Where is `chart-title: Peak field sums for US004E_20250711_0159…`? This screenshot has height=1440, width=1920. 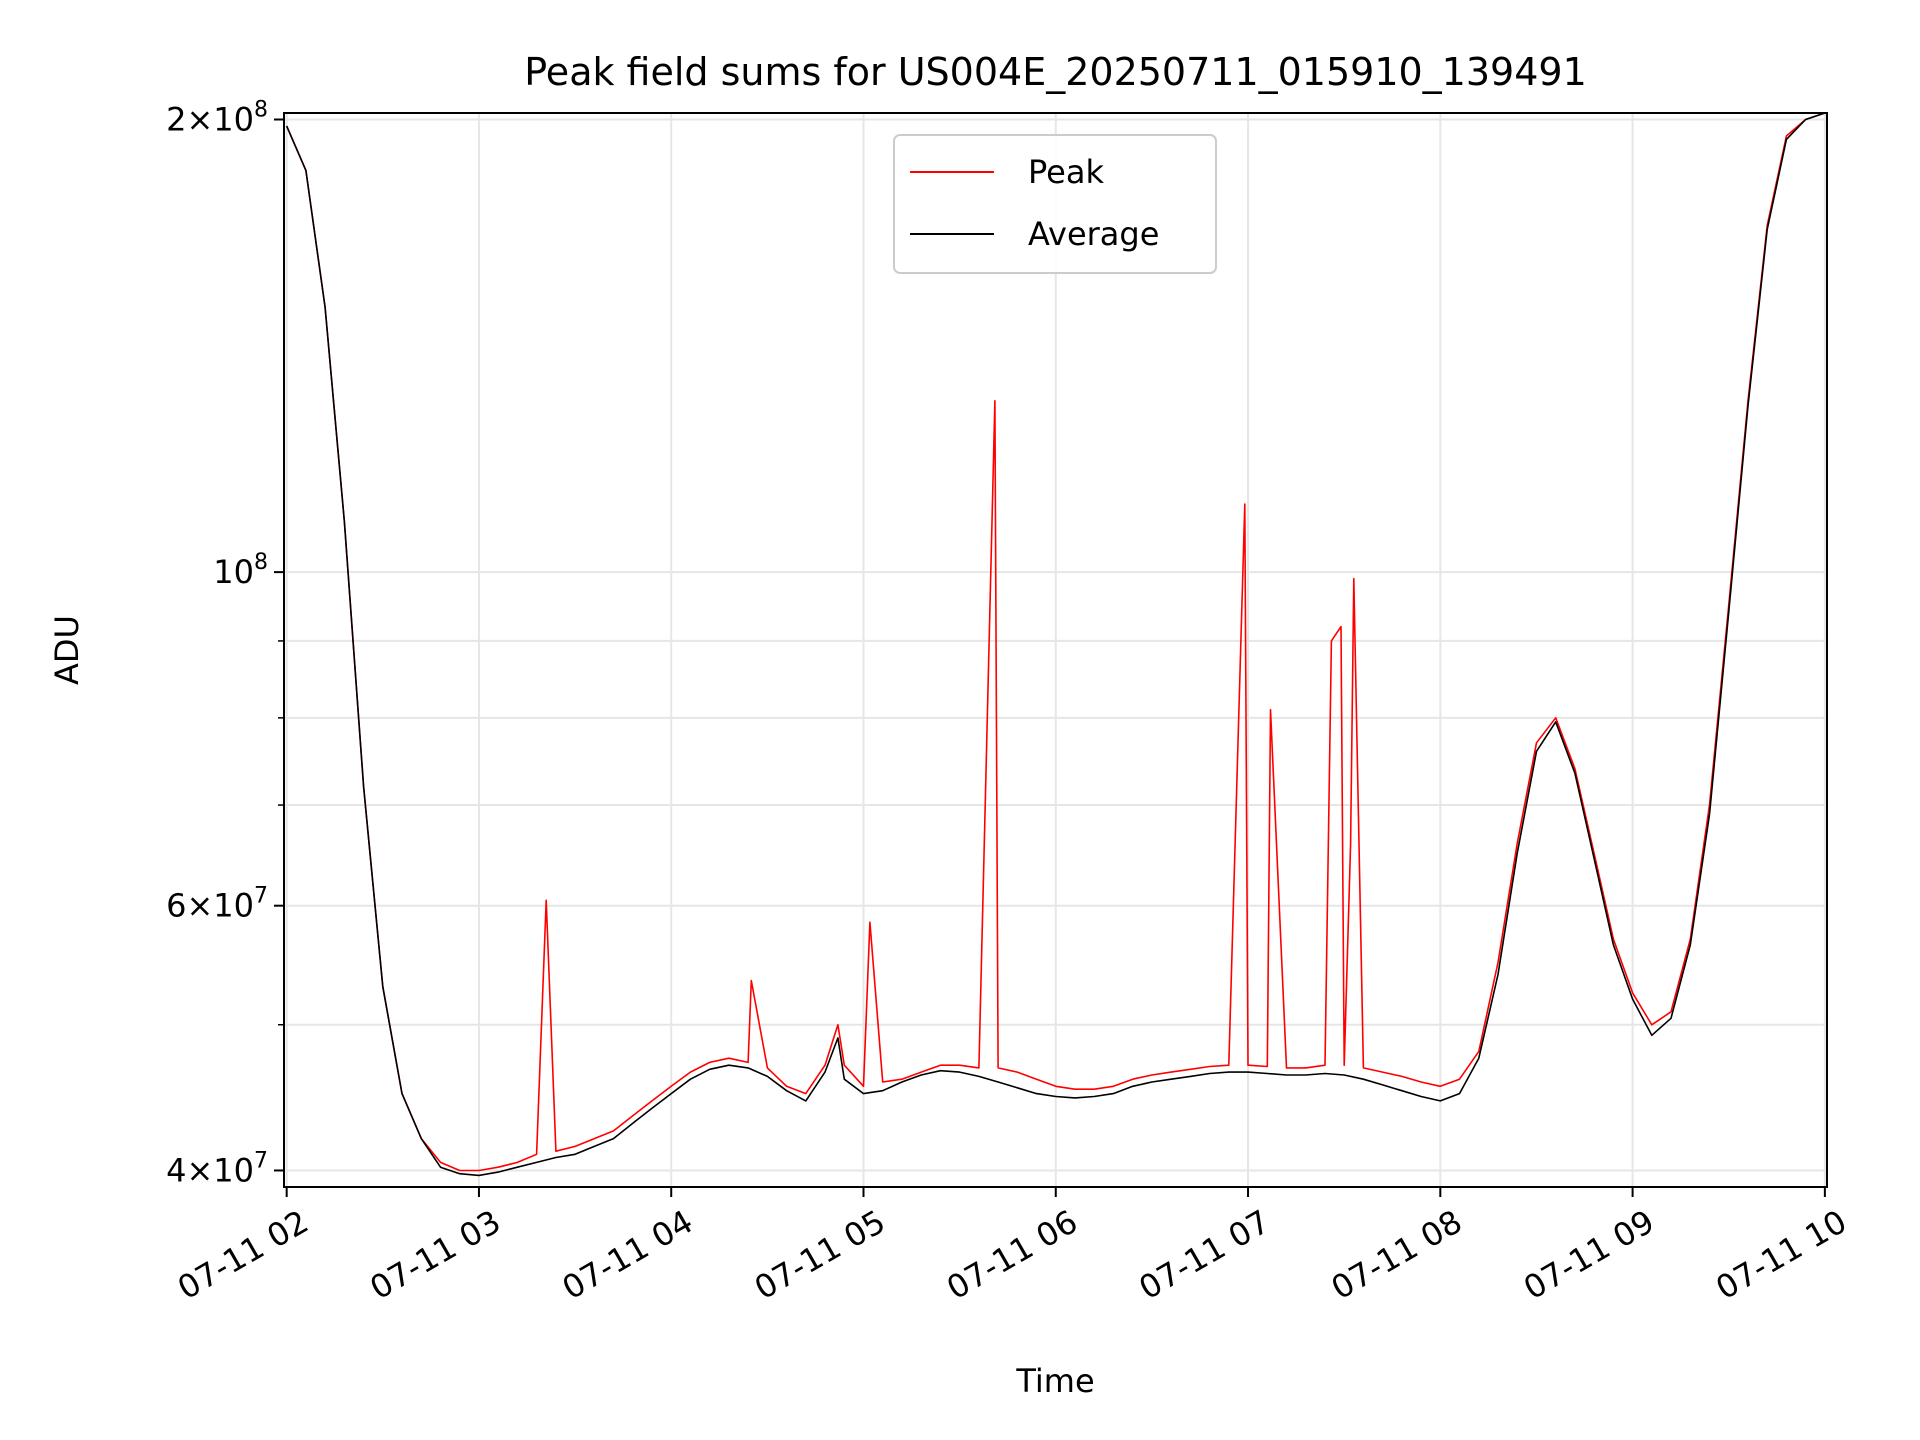
chart-title: Peak field sums for US004E_20250711_0159… is located at coordinates (1055, 72).